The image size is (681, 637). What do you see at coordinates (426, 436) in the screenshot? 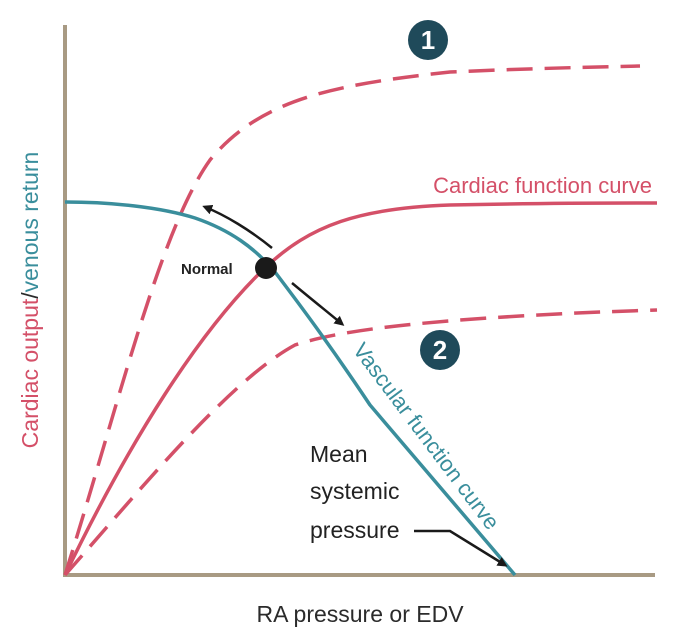
I see `vascular-curve-label: Vascular function curve` at bounding box center [426, 436].